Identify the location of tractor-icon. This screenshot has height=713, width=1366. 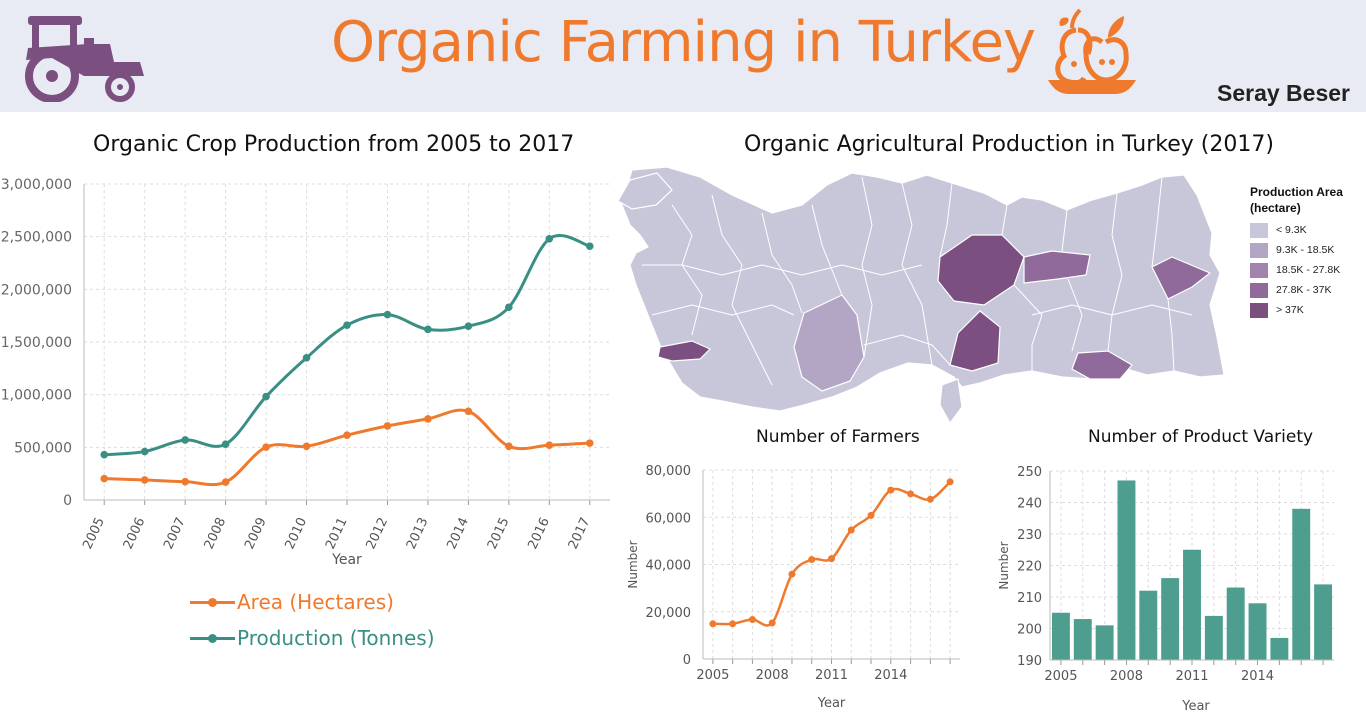
(84, 59).